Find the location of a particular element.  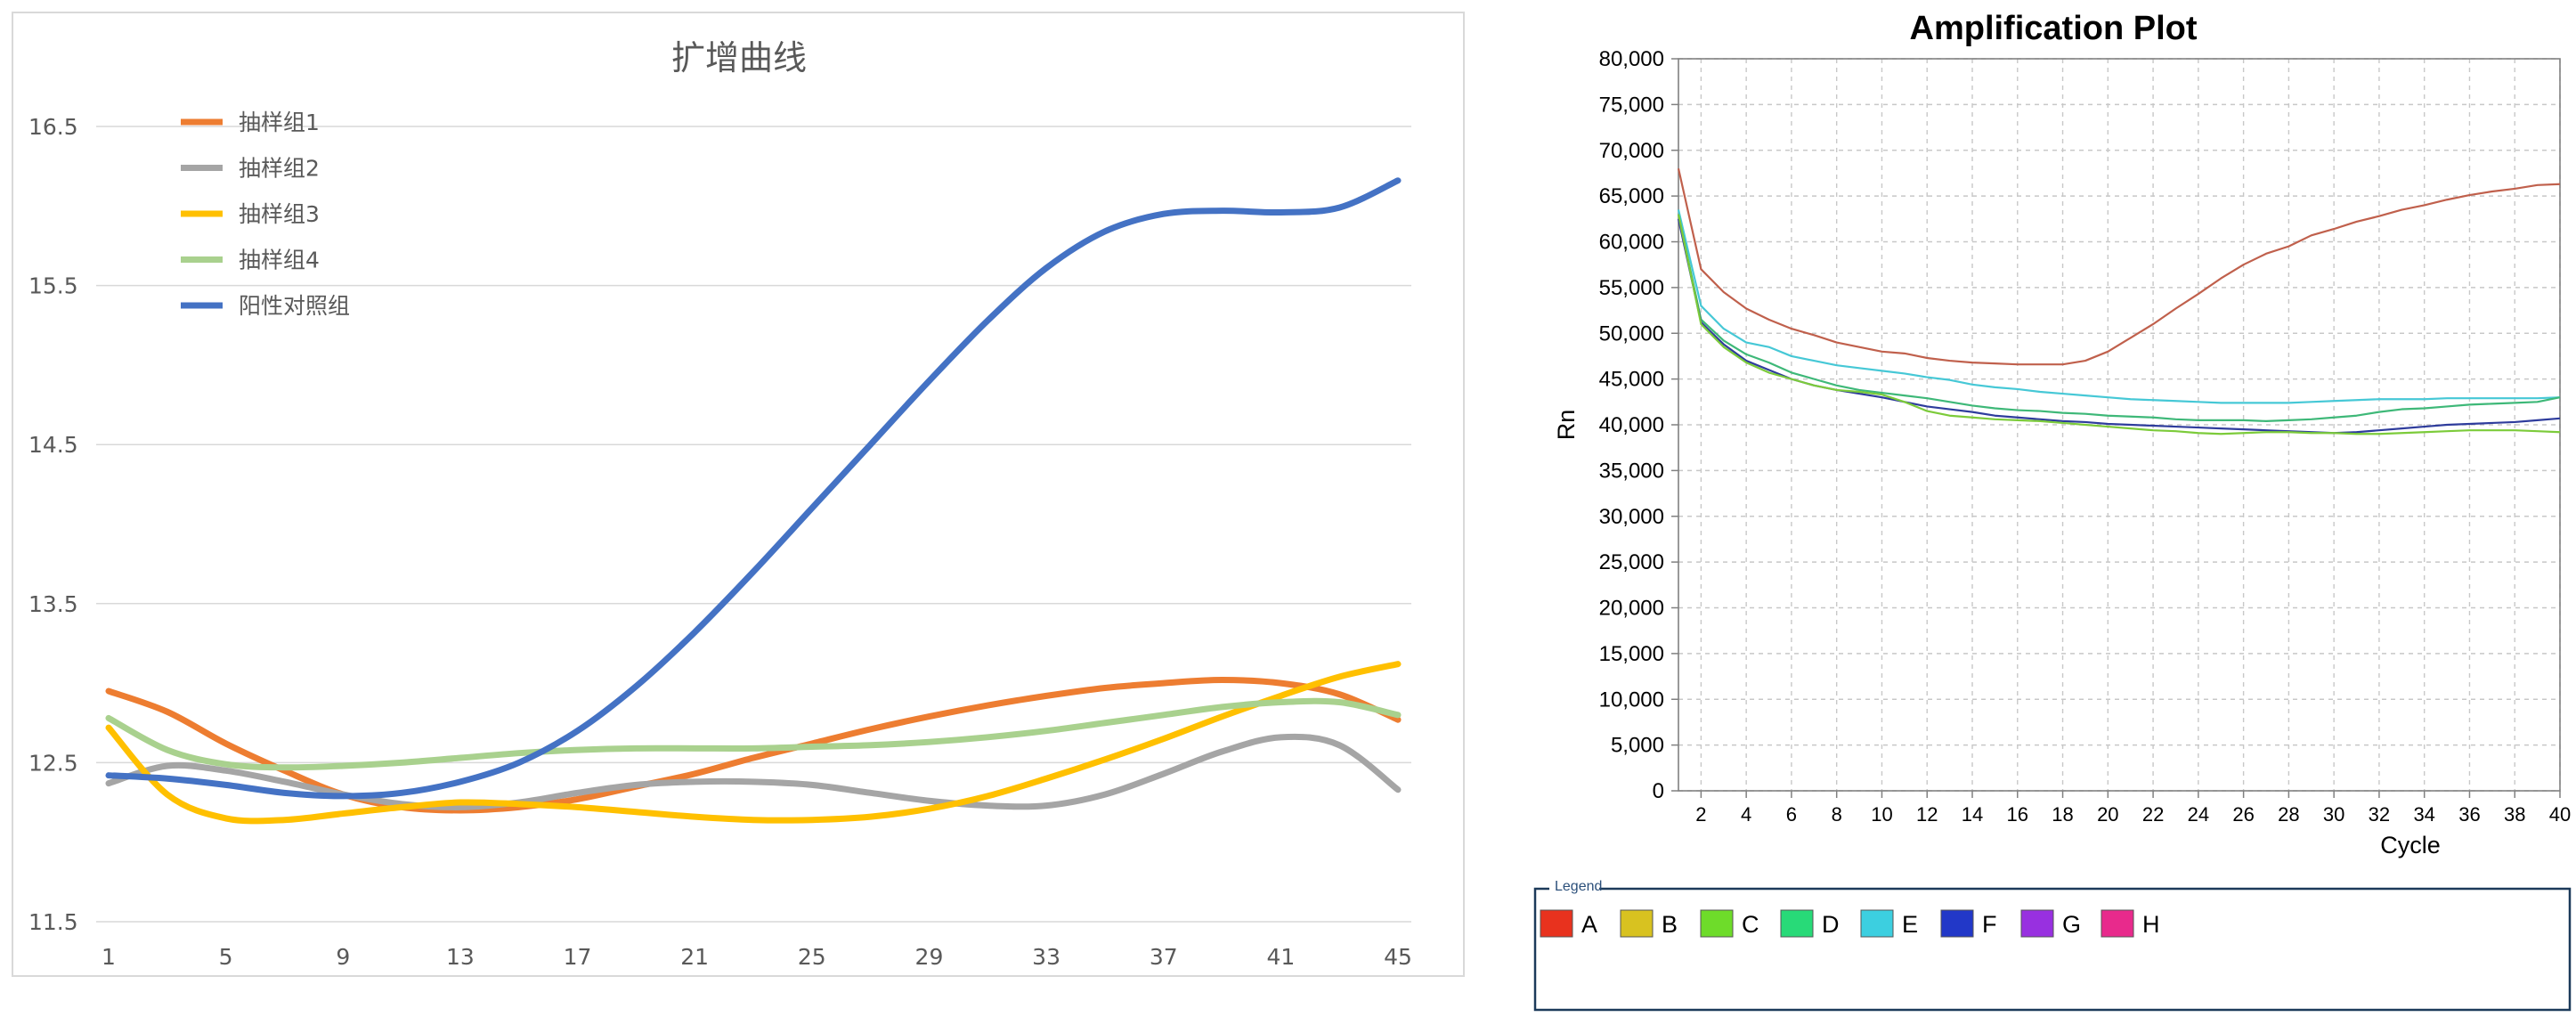

legend-label: C is located at coordinates (1750, 924).